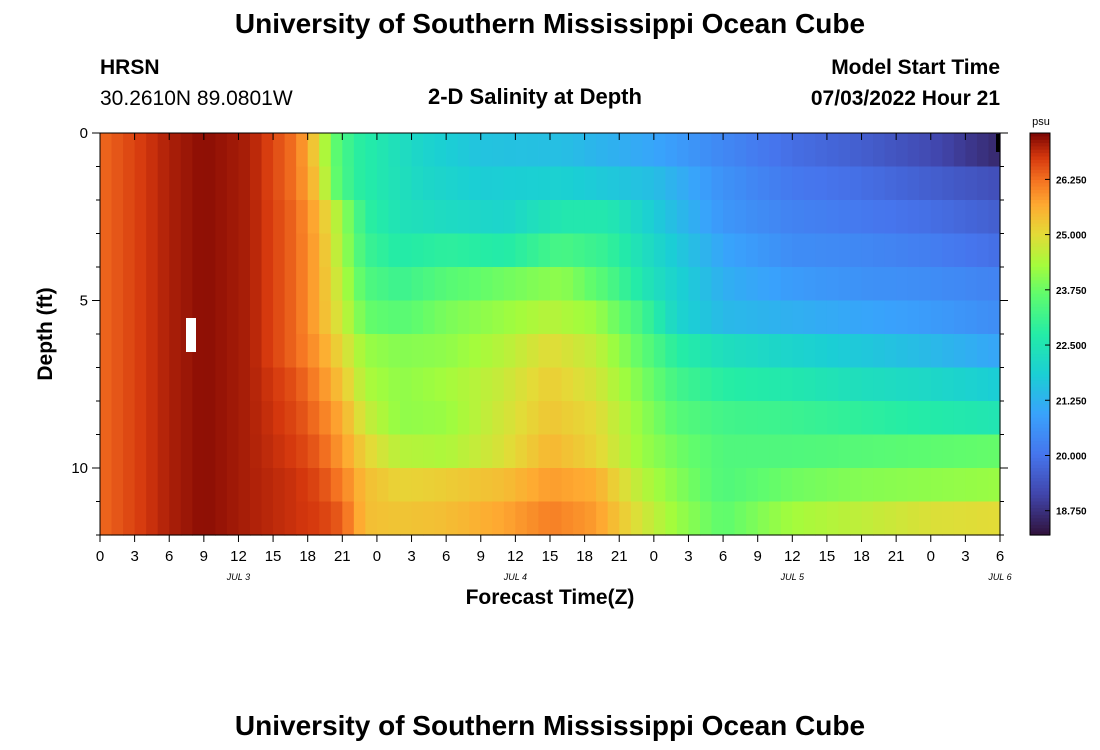 The height and width of the screenshot is (750, 1100). I want to click on x-tick-label: 6, so click(723, 556).